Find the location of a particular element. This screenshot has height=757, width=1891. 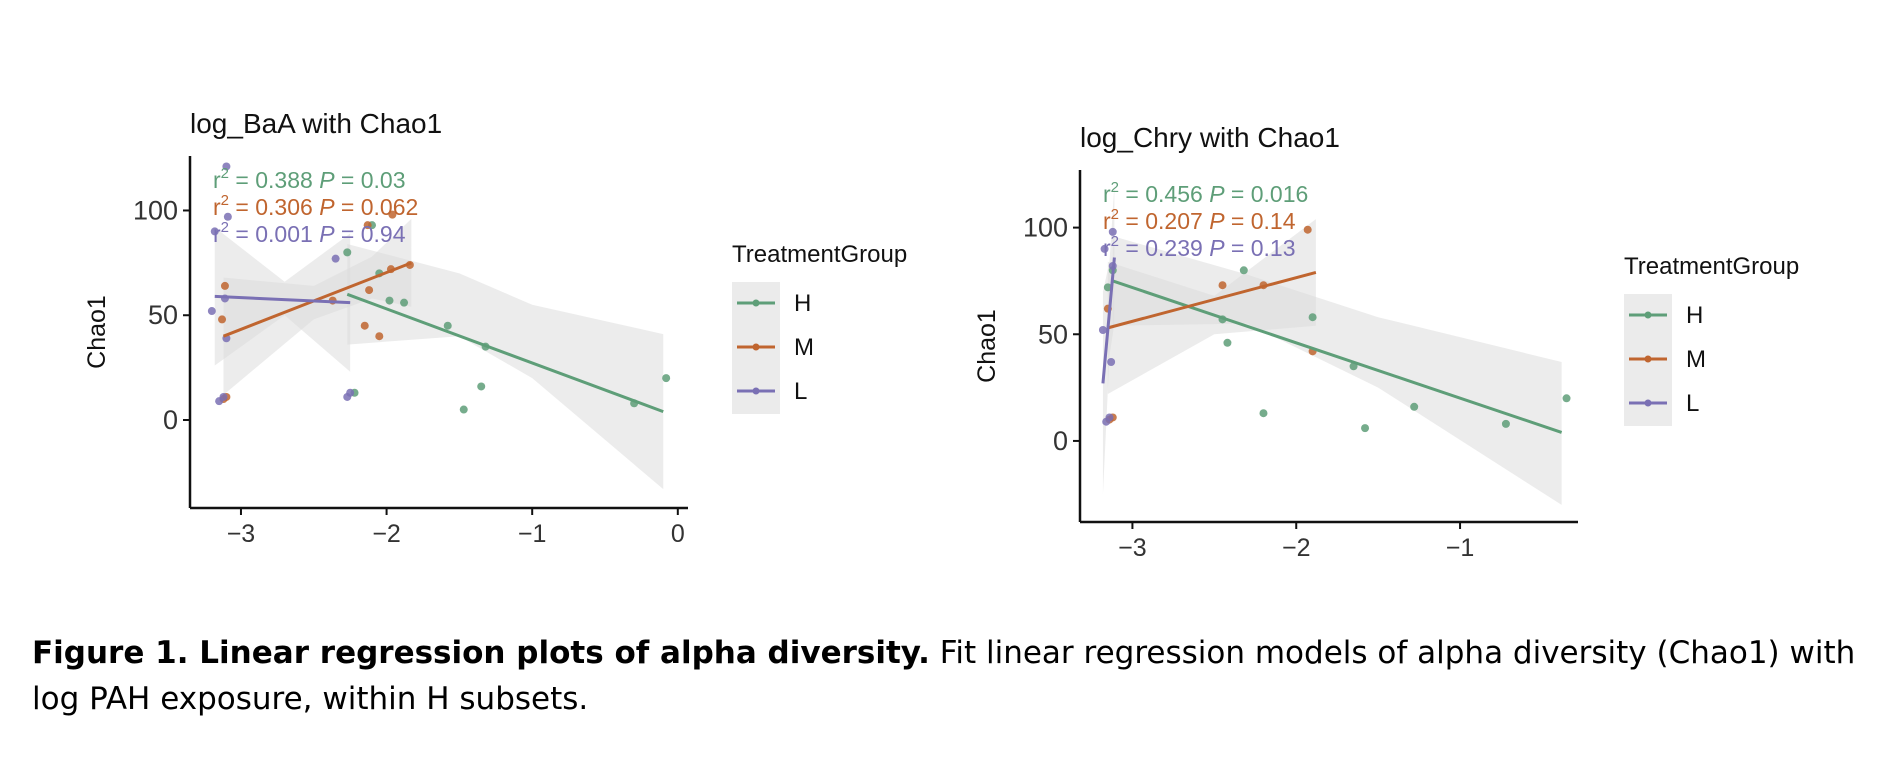

stat-label-L: r2 = 0.001 P = 0.94 is located at coordinates (309, 233).